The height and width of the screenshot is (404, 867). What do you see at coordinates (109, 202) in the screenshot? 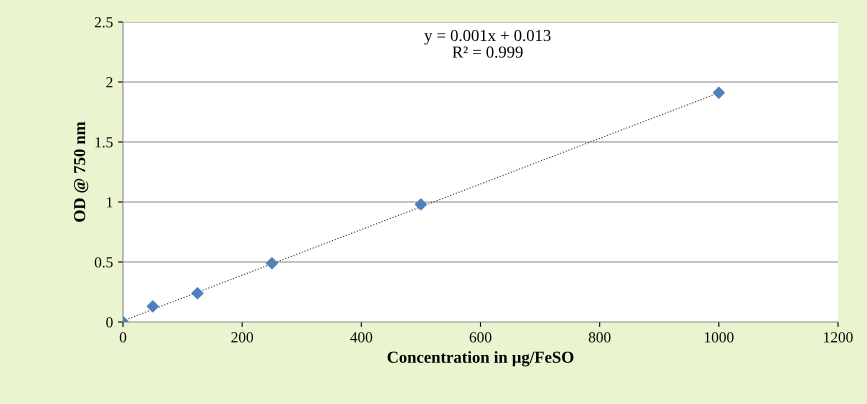
I see `y-tick-label: 1` at bounding box center [109, 202].